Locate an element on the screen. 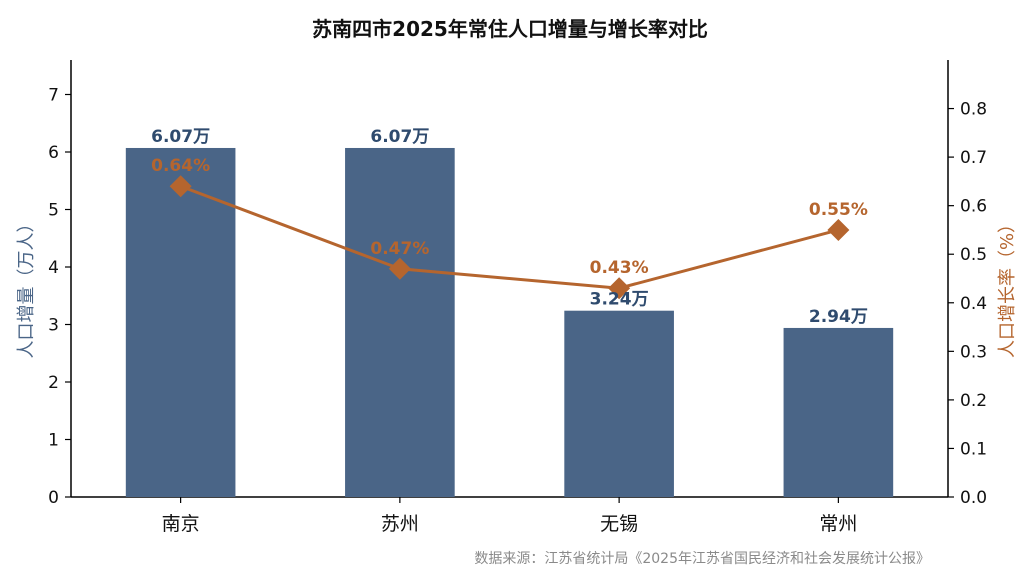 This screenshot has width=1035, height=585. chart-title: 苏南四市2025年常住人口增量与增长率对比 is located at coordinates (510, 29).